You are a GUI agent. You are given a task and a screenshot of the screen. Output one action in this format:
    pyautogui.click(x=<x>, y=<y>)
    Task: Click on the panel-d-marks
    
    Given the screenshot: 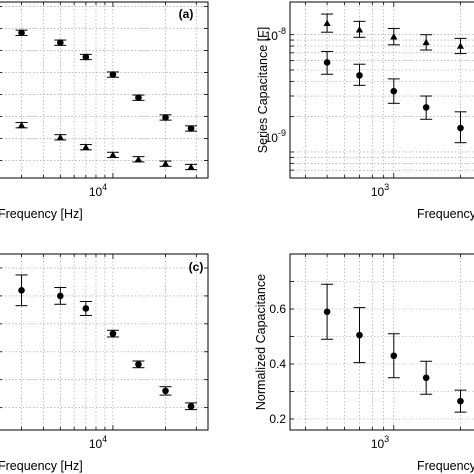 What is the action you would take?
    pyautogui.click(x=394, y=348)
    